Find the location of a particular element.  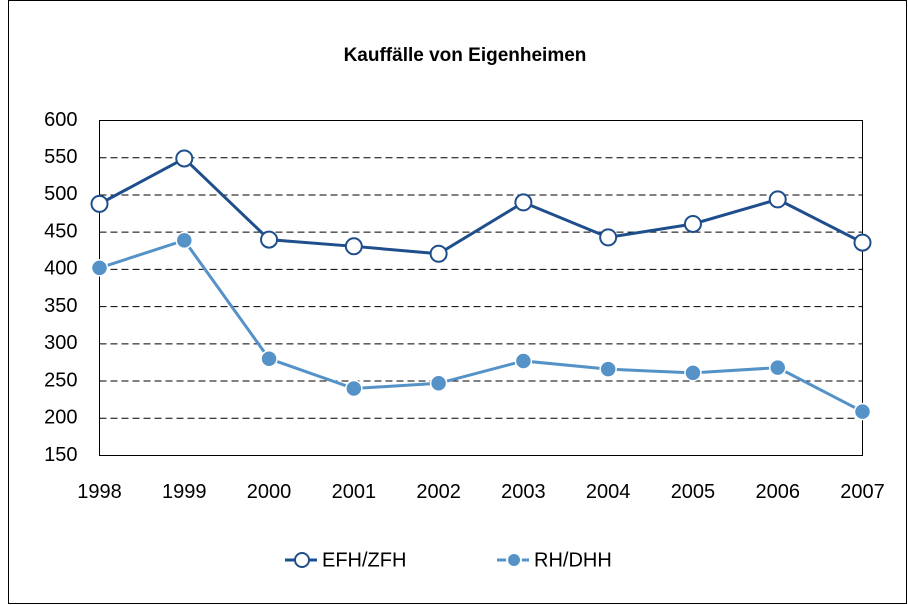

x-tick-label: 2004 is located at coordinates (608, 492).